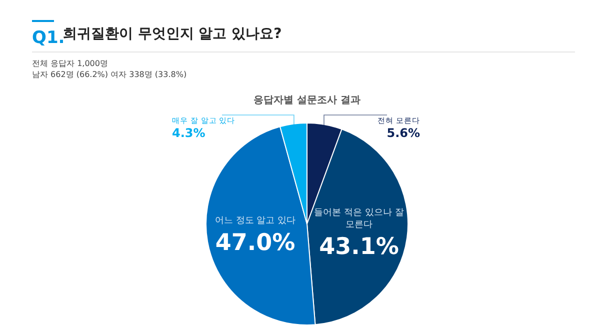  I want to click on data-label: 5.6%, so click(403, 133).